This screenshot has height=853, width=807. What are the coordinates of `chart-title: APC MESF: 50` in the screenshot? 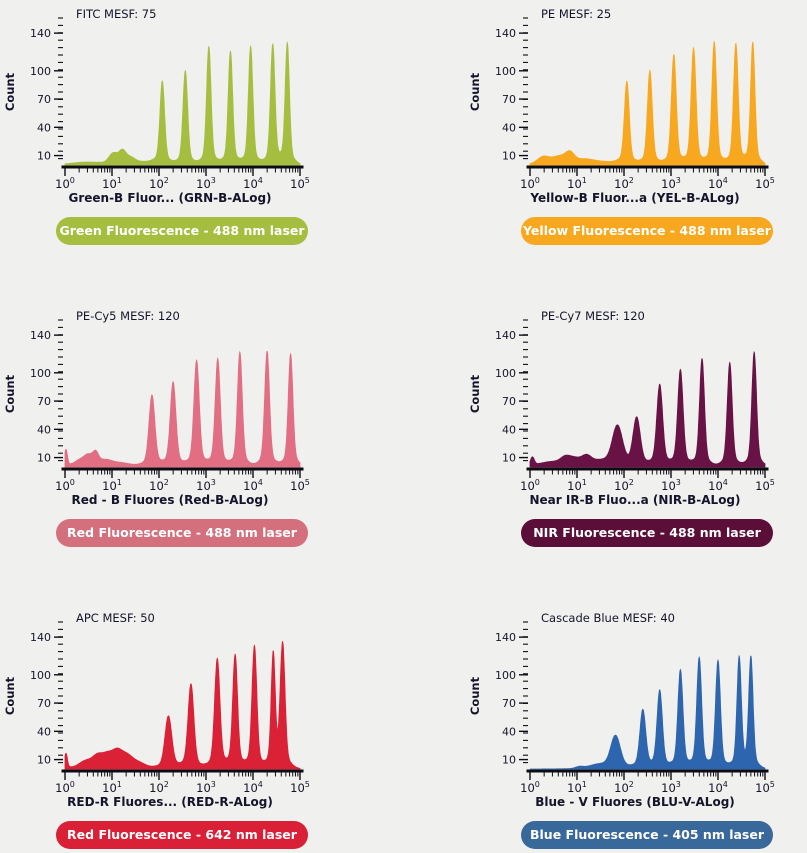 It's located at (115, 618).